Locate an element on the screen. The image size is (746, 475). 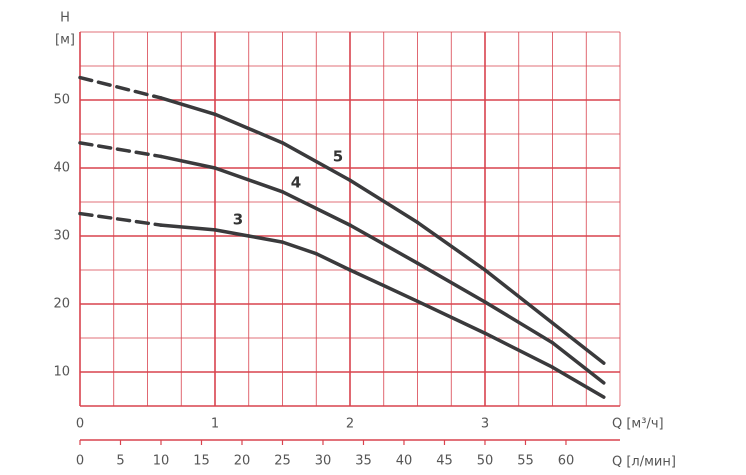
x-tick-label: 3 is located at coordinates (485, 424).